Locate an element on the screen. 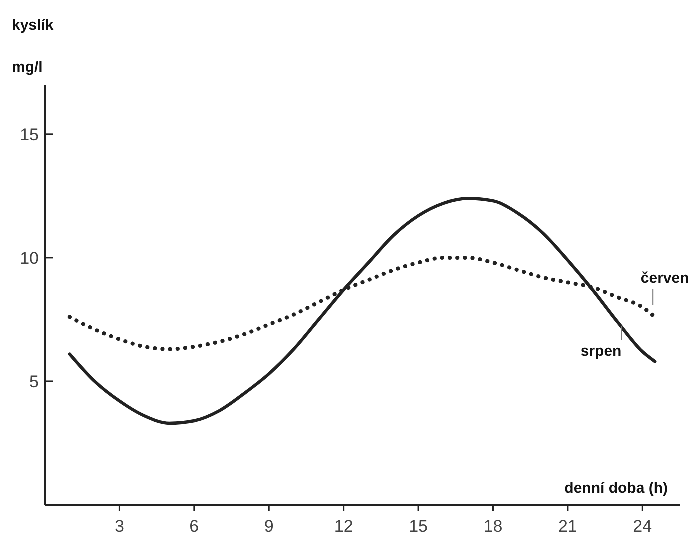 This screenshot has height=541, width=695. x-tick-label: 9 is located at coordinates (269, 526).